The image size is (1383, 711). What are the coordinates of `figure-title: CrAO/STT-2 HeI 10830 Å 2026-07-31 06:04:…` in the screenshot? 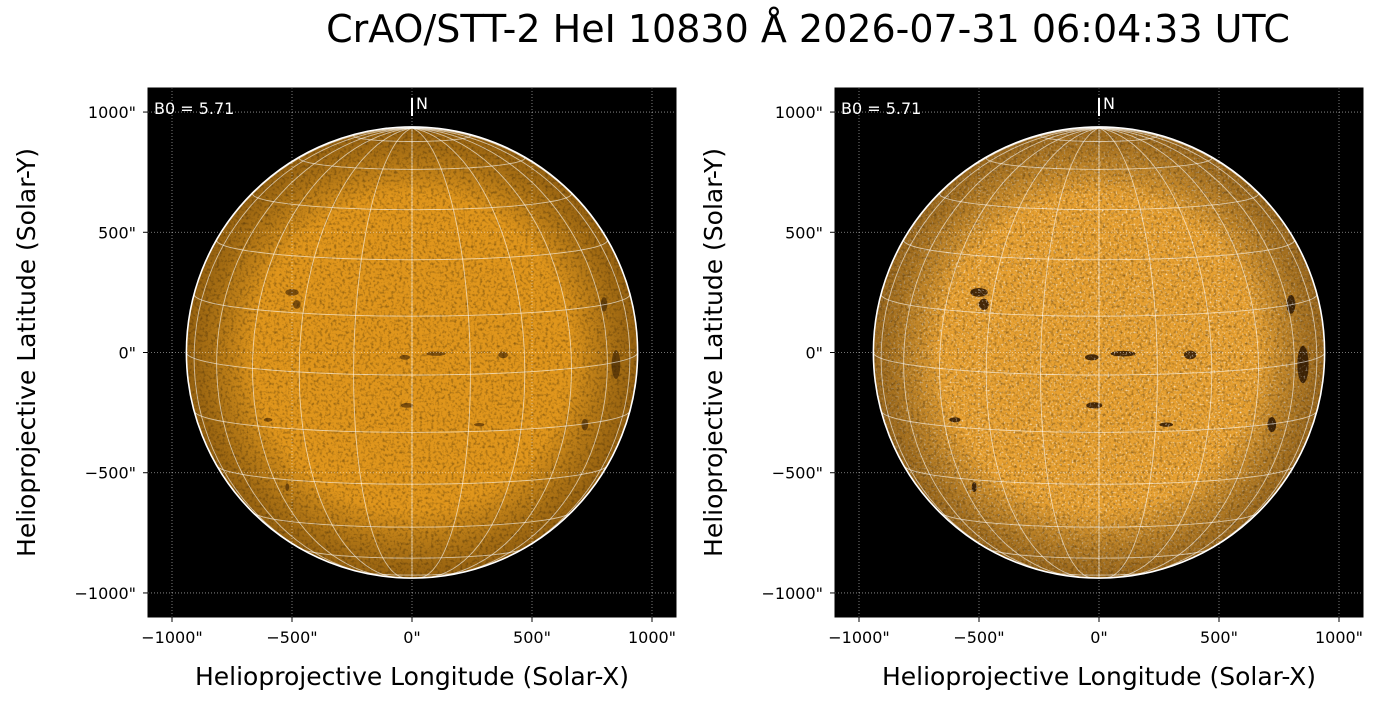 It's located at (808, 29).